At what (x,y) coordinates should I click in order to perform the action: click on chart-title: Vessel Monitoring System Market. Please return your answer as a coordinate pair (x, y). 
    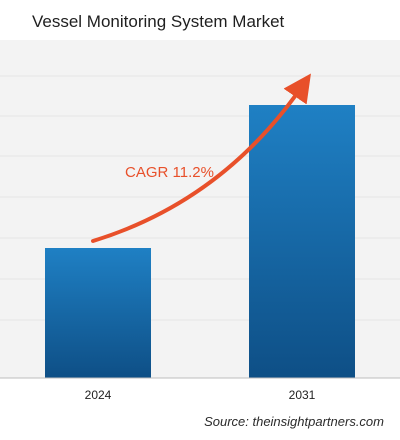
    Looking at the image, I should click on (158, 21).